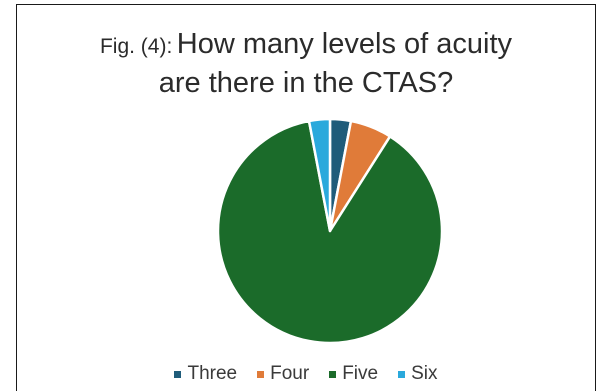  Describe the element at coordinates (306, 83) in the screenshot. I see `title-line-2: are there in the CTAS?` at that location.